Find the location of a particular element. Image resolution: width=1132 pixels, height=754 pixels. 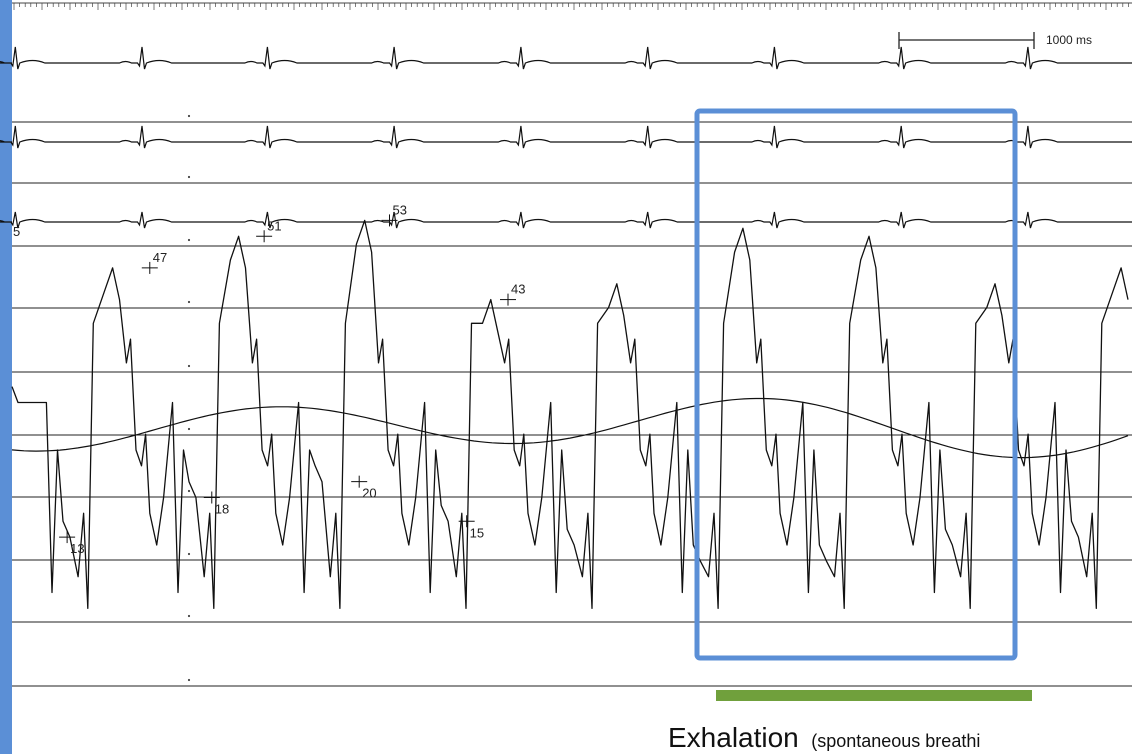

exhalation-bar is located at coordinates (874, 695).